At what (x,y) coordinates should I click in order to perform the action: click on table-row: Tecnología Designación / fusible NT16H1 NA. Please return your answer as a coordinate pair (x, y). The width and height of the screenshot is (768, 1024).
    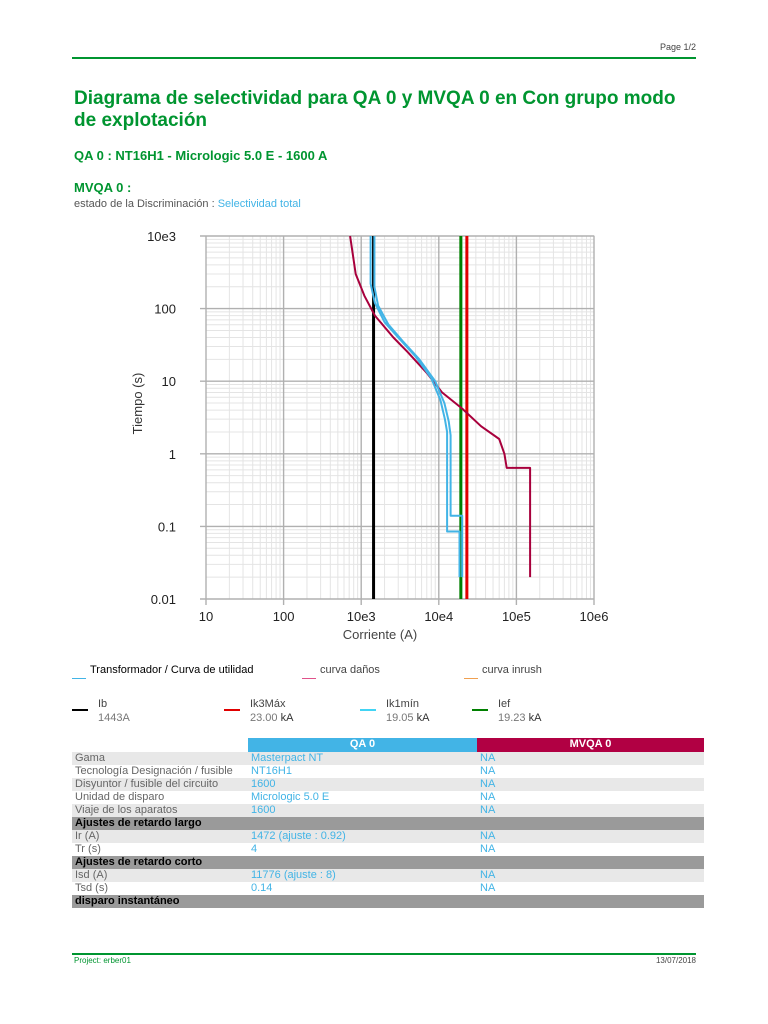
    Looking at the image, I should click on (388, 771).